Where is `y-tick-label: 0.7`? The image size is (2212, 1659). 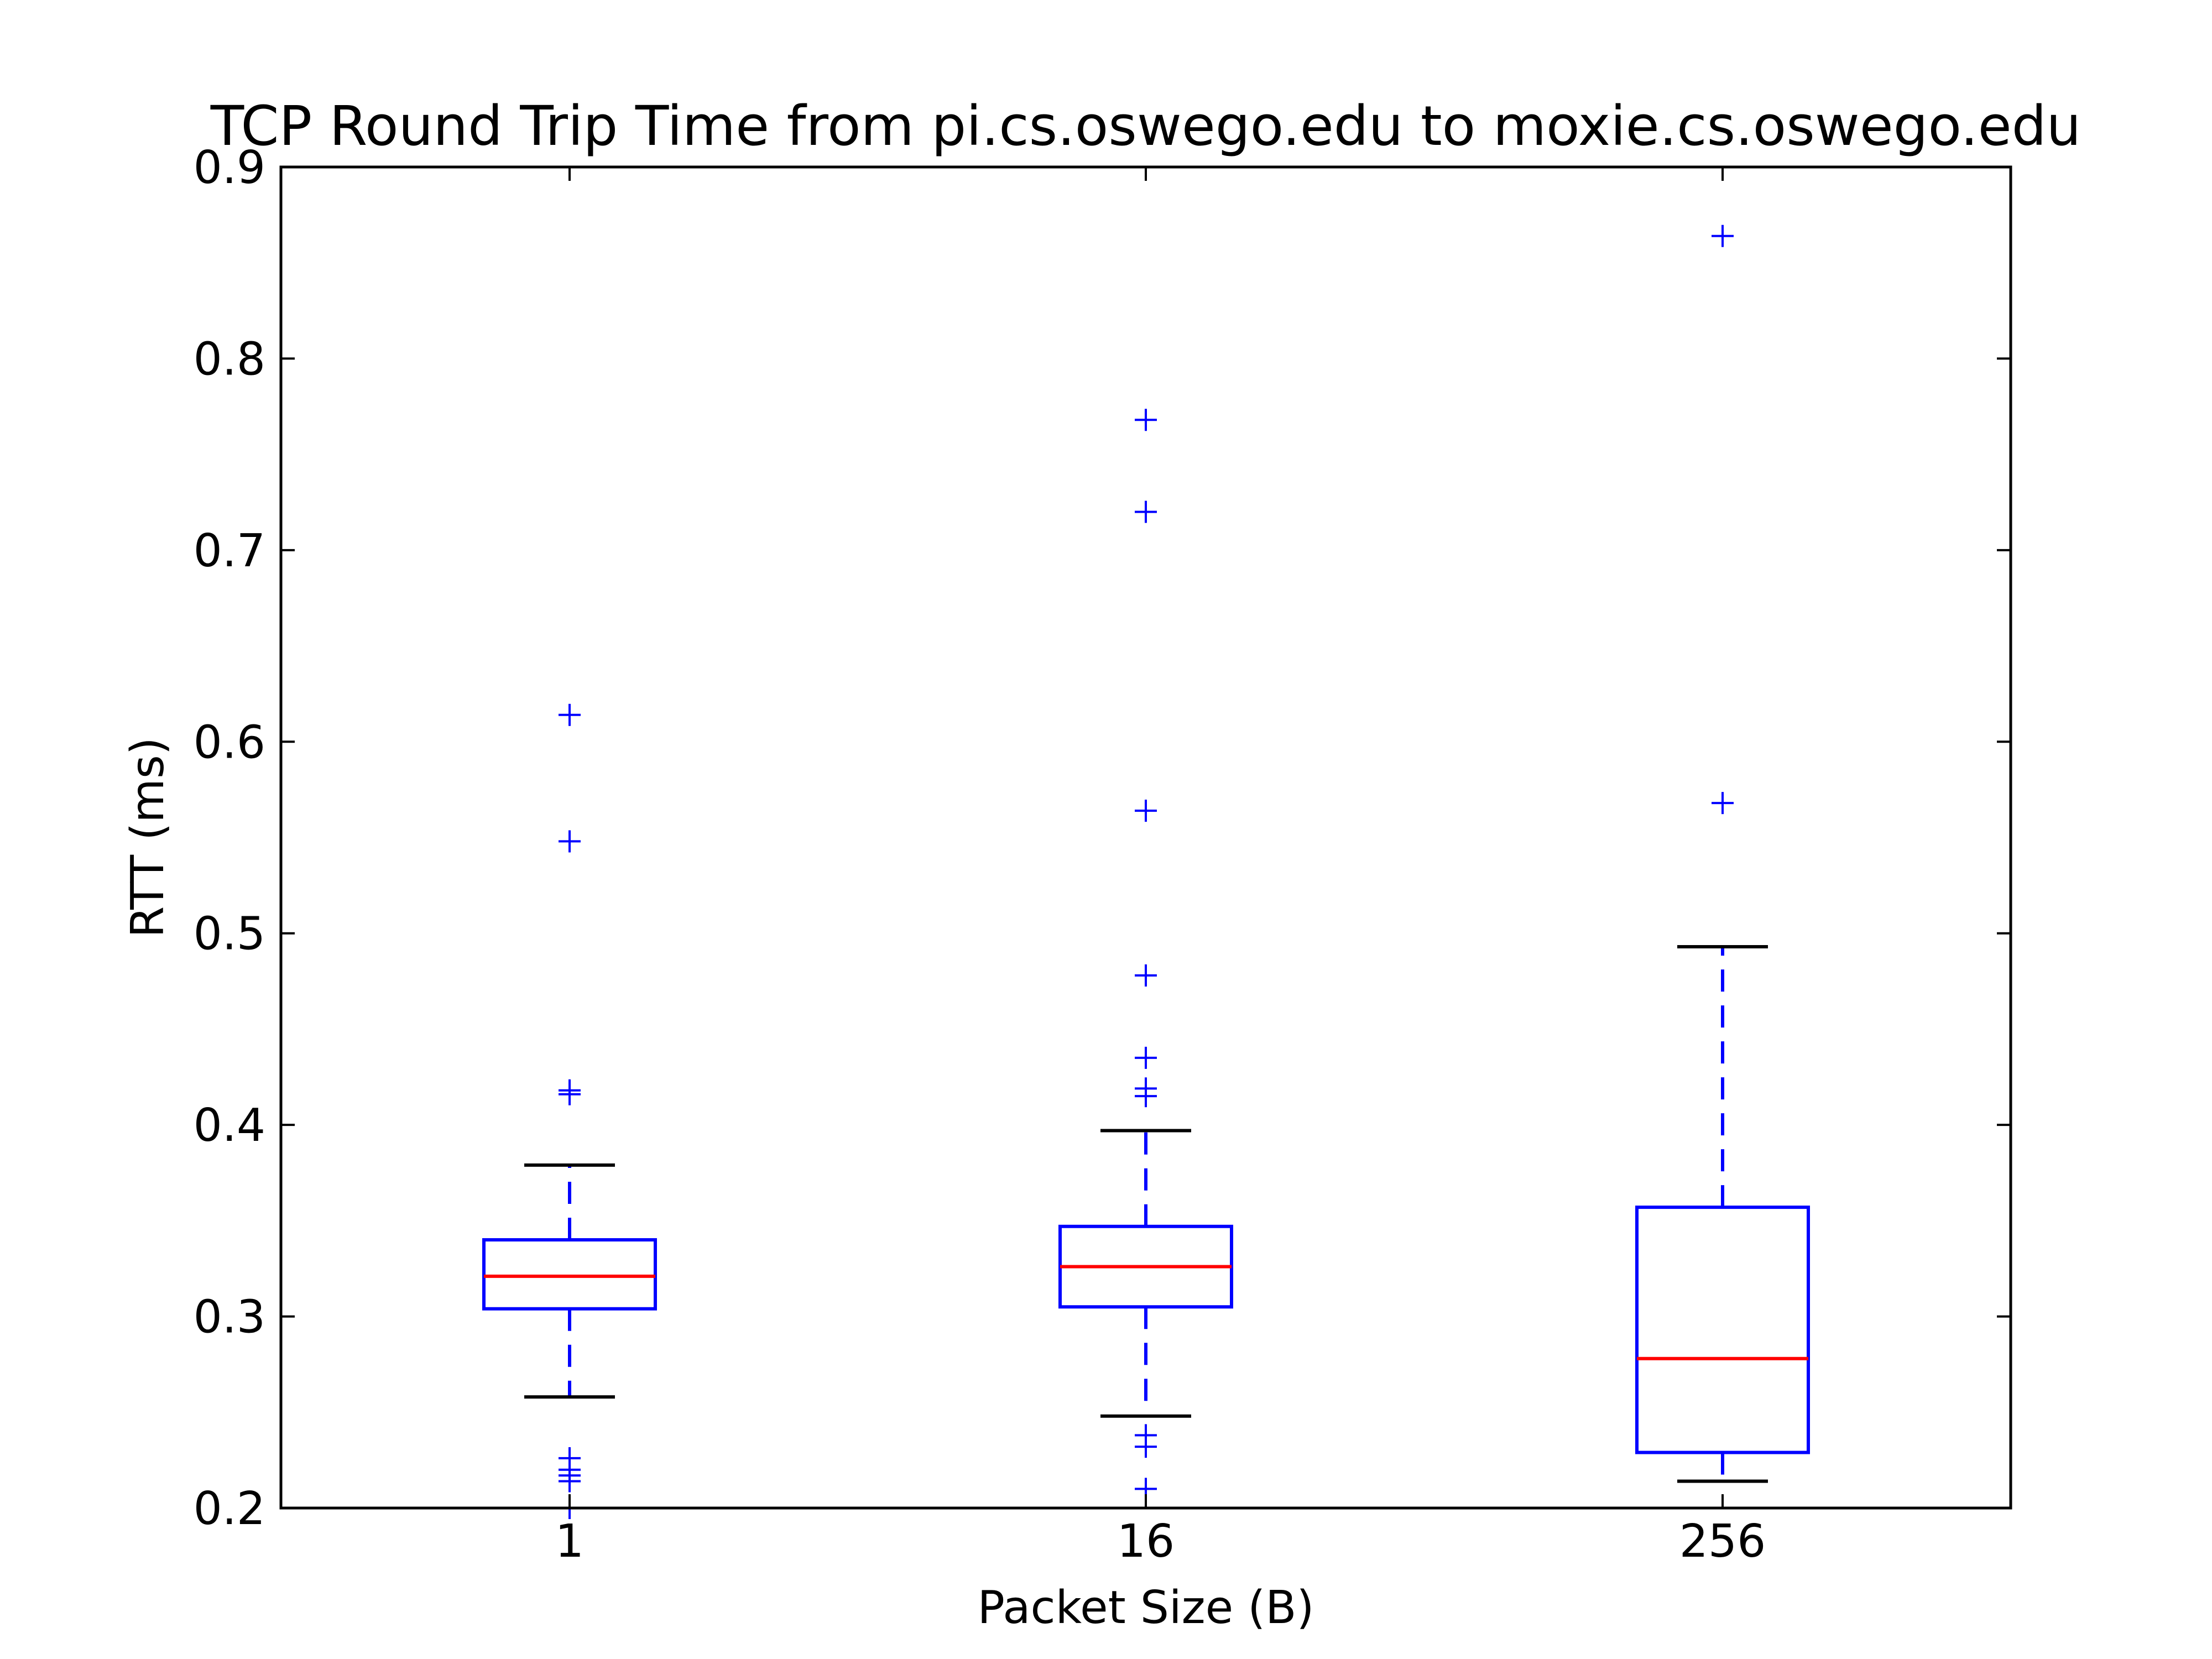 y-tick-label: 0.7 is located at coordinates (230, 551).